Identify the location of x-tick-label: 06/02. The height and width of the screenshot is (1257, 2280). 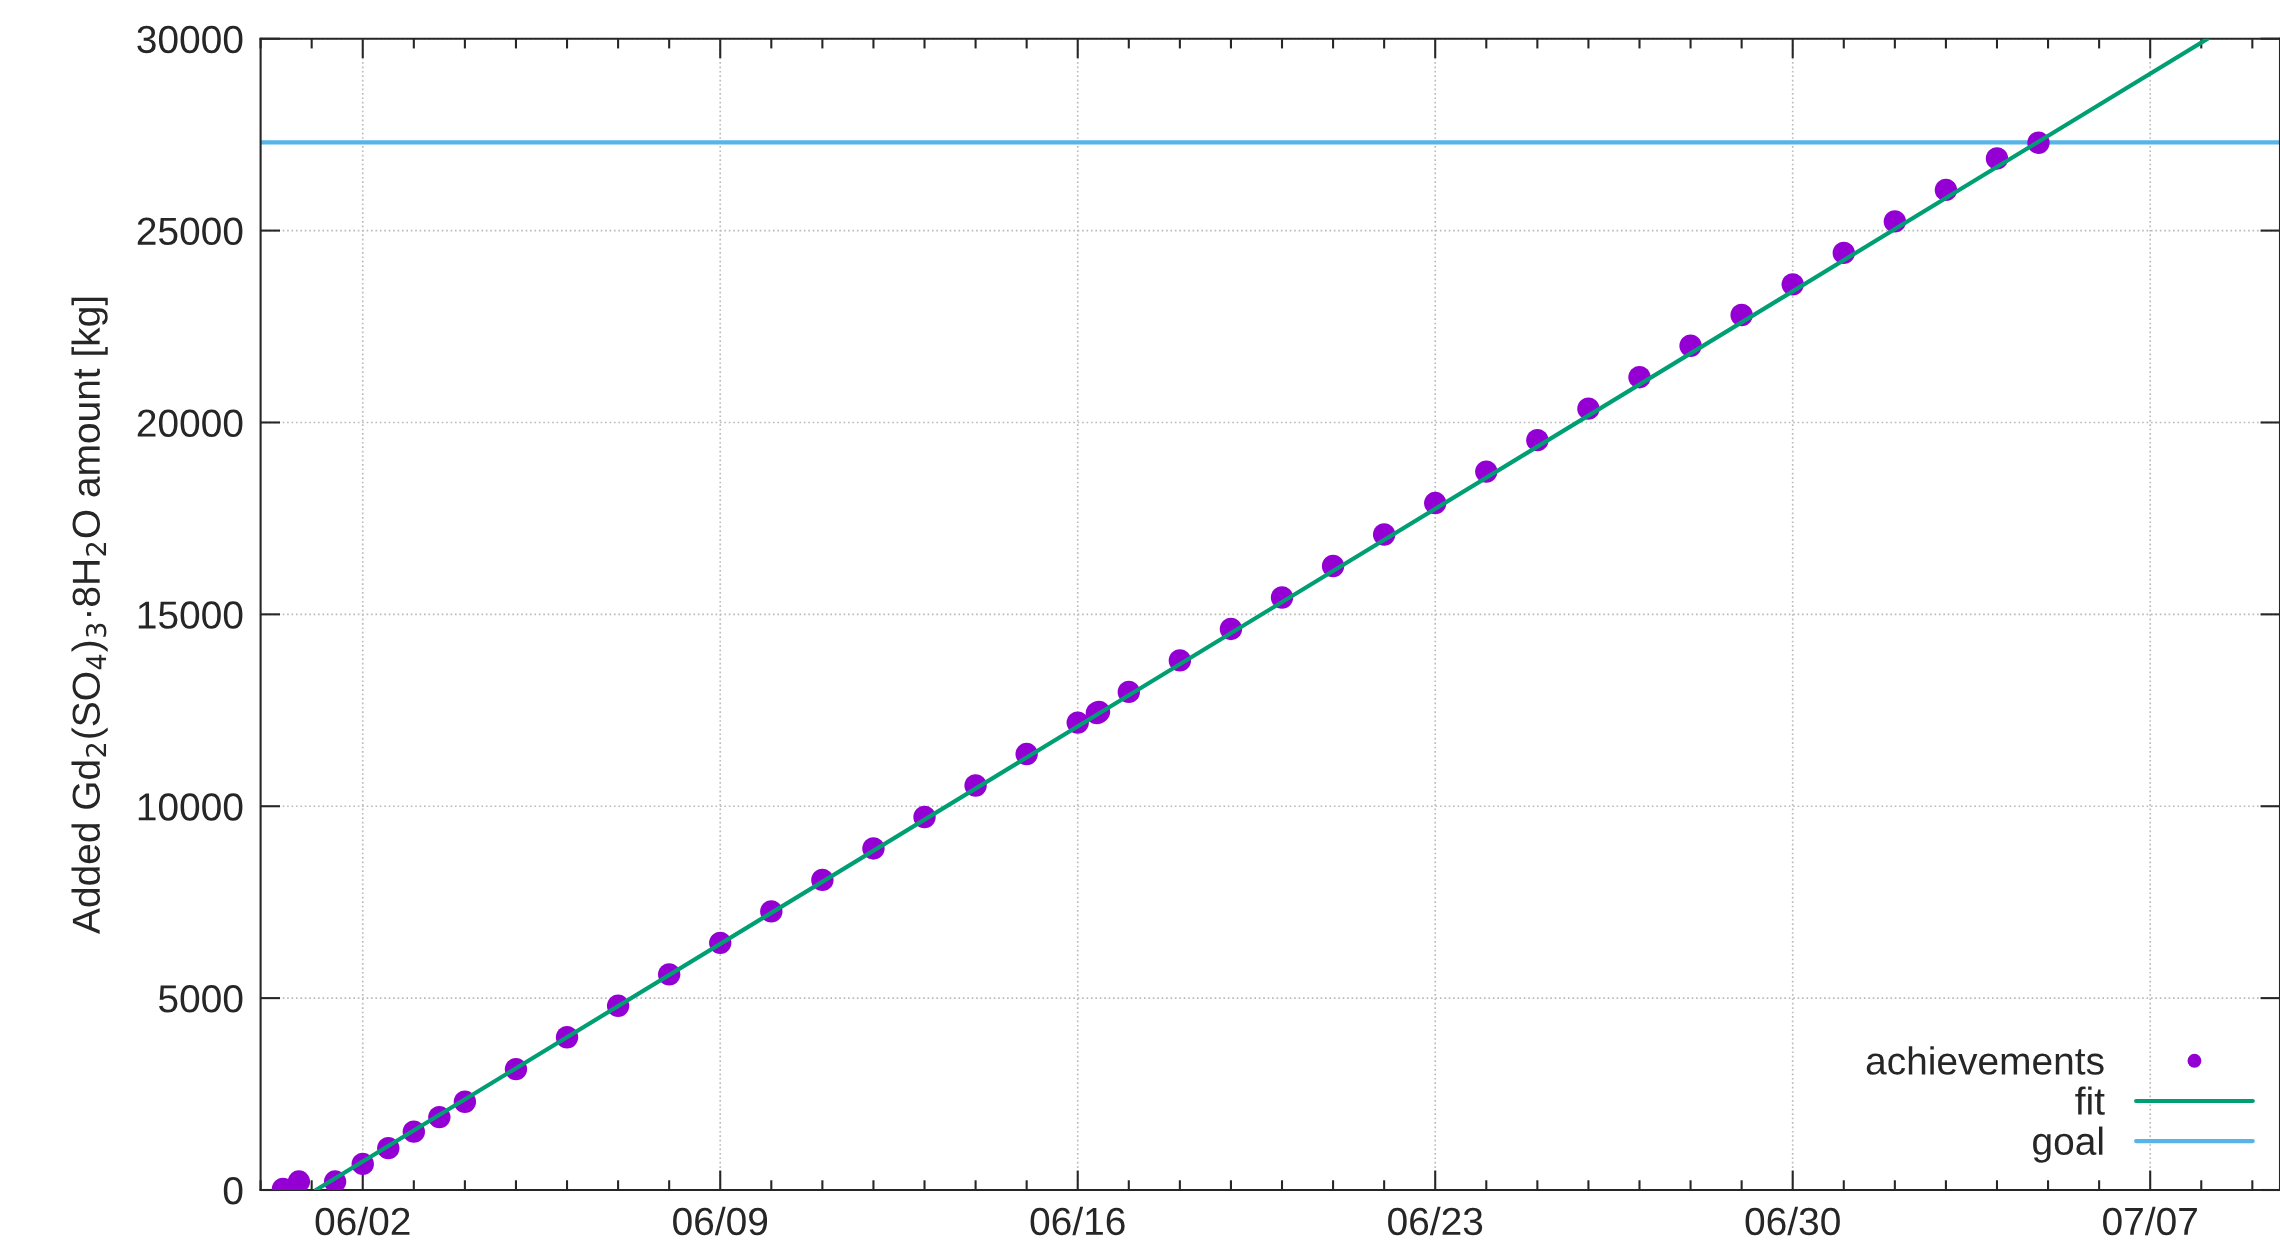
(362, 1221).